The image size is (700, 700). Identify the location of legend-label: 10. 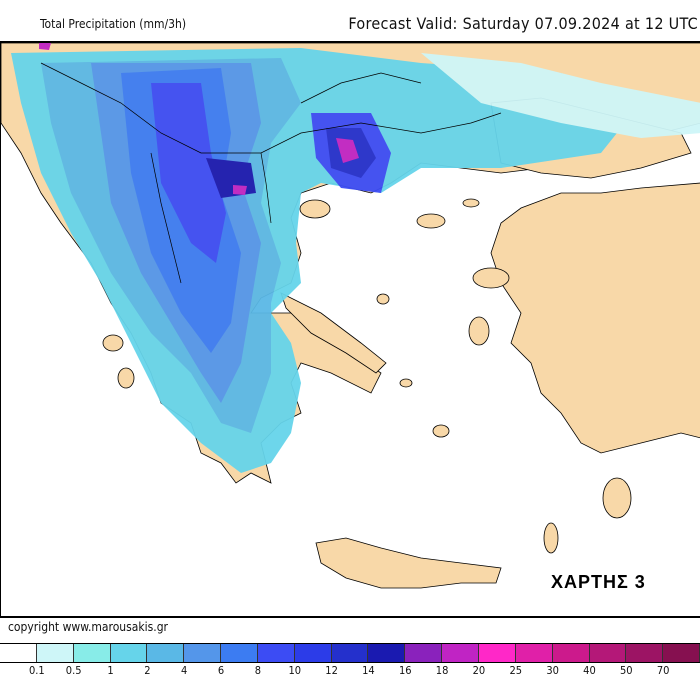
(295, 670).